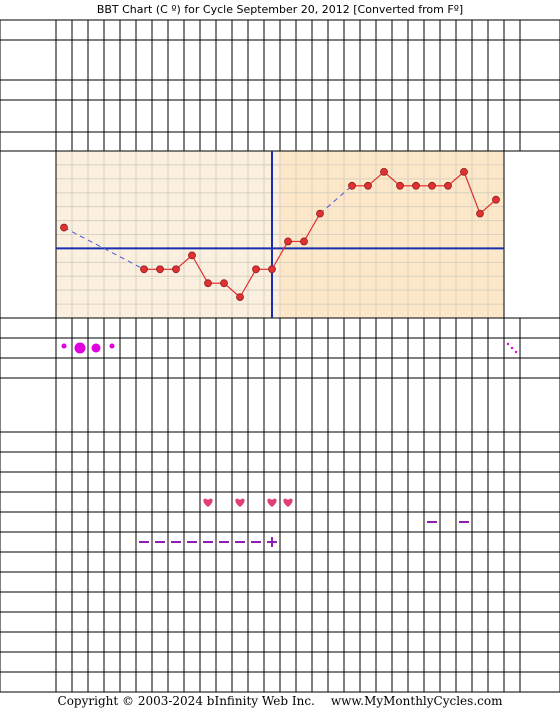  Describe the element at coordinates (186, 701) in the screenshot. I see `copyright-text: Copyright © 2003-2024 bInfinity Web Inc.` at that location.